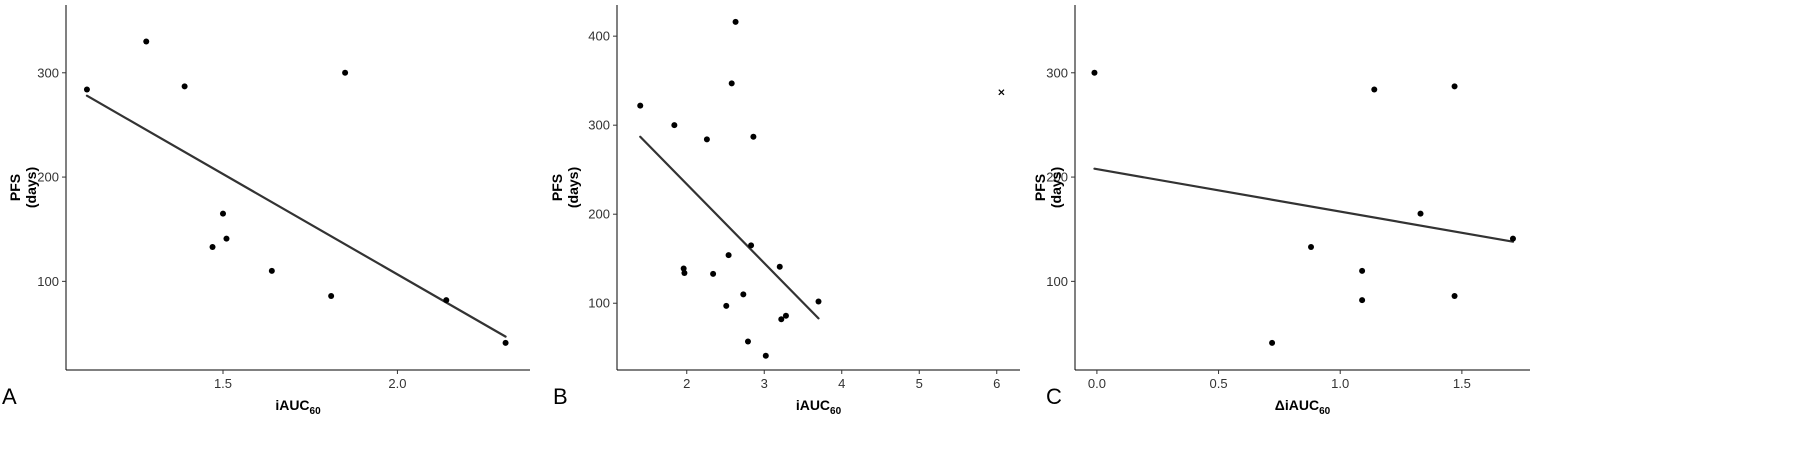  What do you see at coordinates (397, 383) in the screenshot?
I see `x-tick-label: 2.0` at bounding box center [397, 383].